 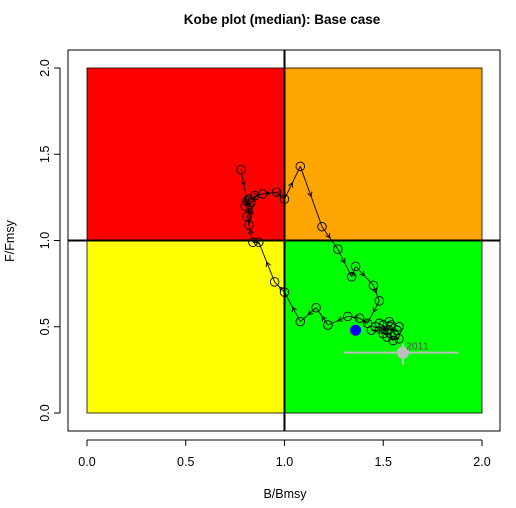 What do you see at coordinates (10, 240) in the screenshot?
I see `y-axis-title: F/Fmsy` at bounding box center [10, 240].